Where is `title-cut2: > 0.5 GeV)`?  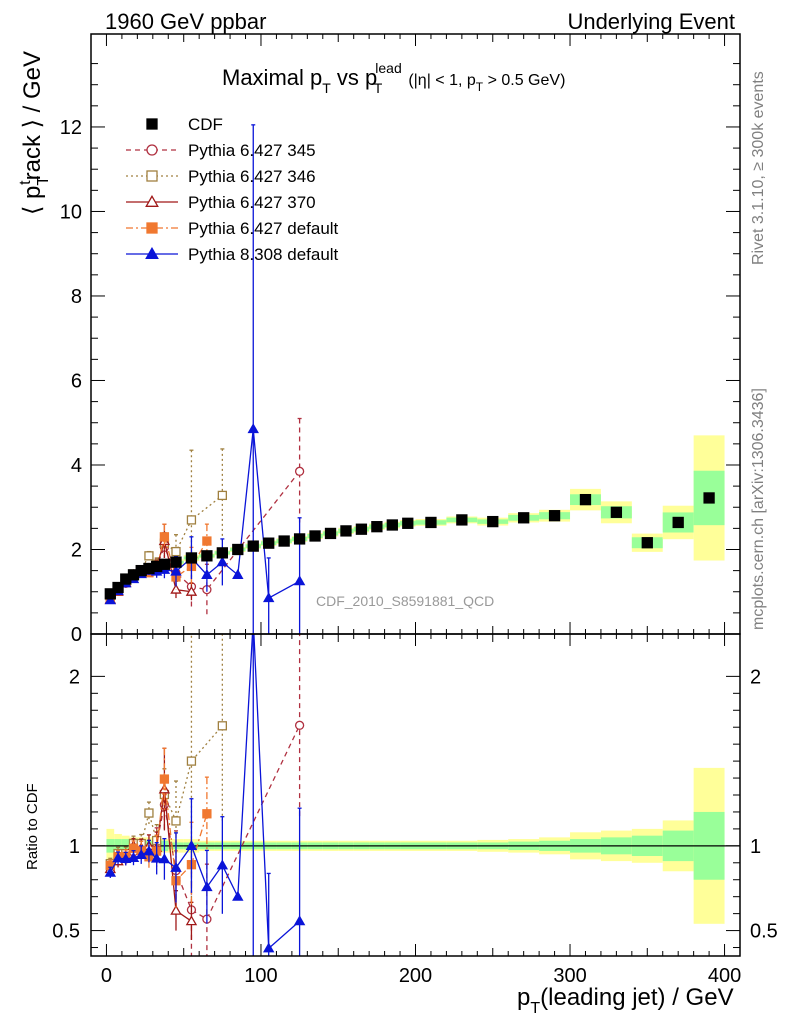
title-cut2: > 0.5 GeV) is located at coordinates (524, 80).